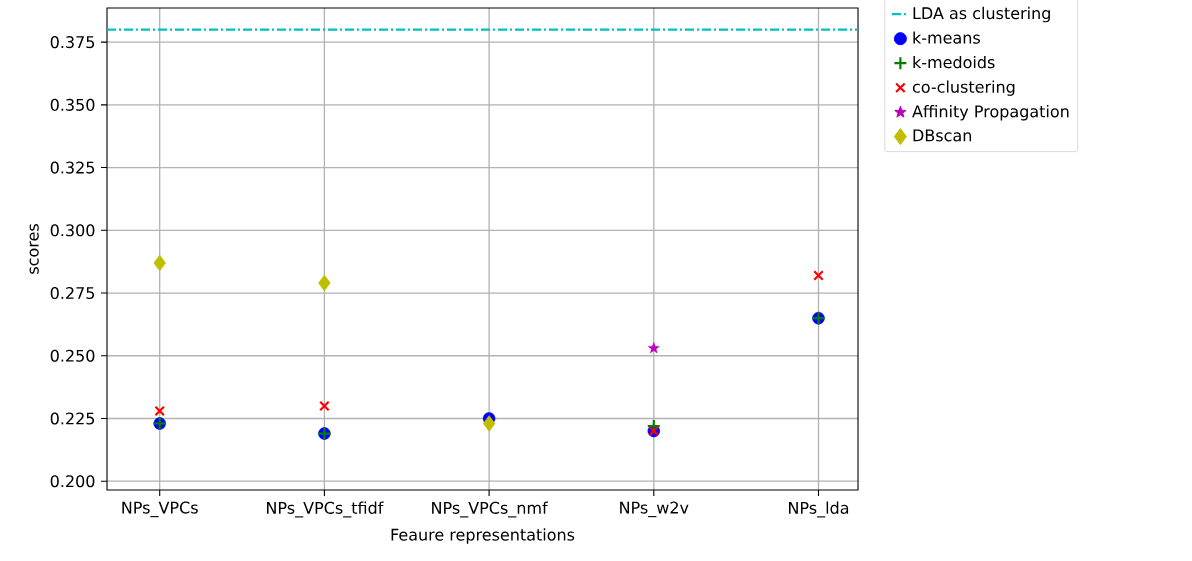 The image size is (1192, 561). What do you see at coordinates (819, 509) in the screenshot?
I see `x-tick-label: NPs_lda` at bounding box center [819, 509].